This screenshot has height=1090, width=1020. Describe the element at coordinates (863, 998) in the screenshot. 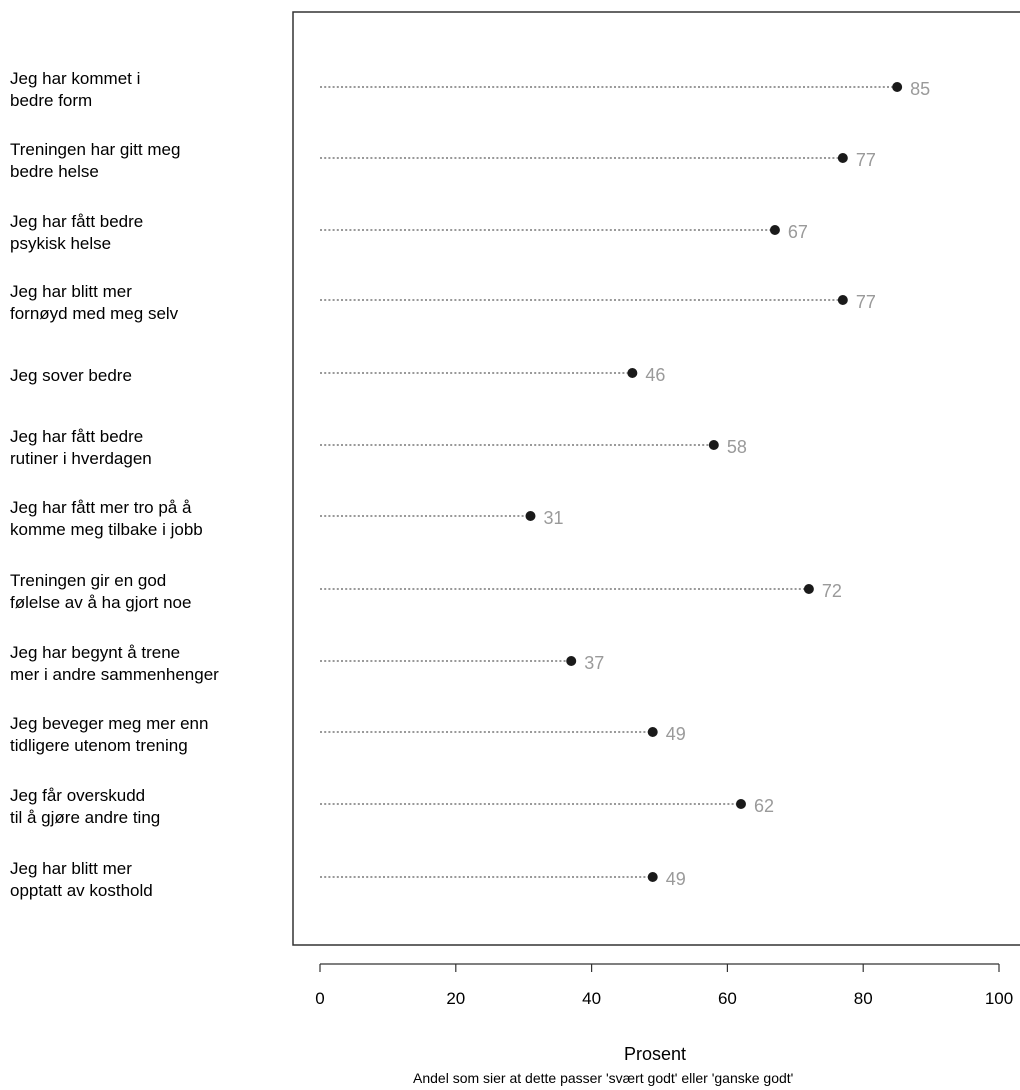

I see `x-tick-label: 80` at that location.